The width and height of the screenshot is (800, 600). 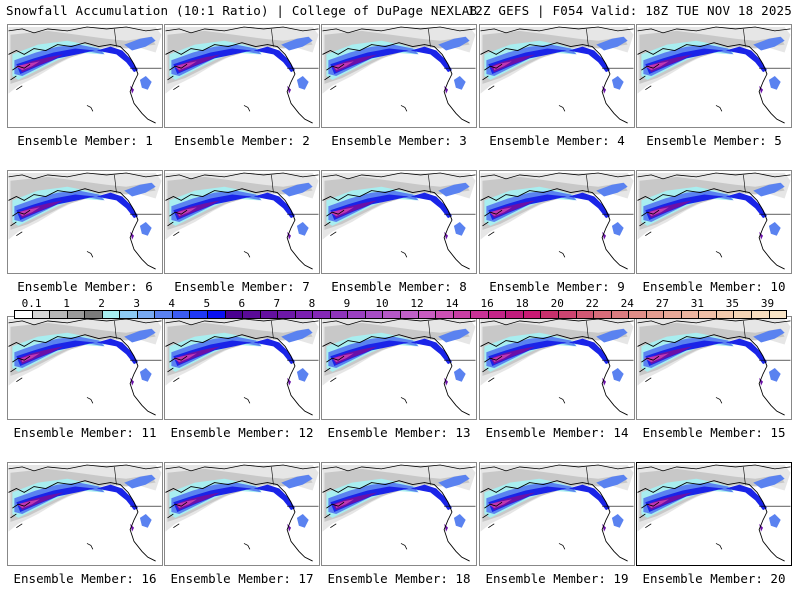 I want to click on ensemble-member-label: Ensemble Member: 9, so click(x=557, y=286).